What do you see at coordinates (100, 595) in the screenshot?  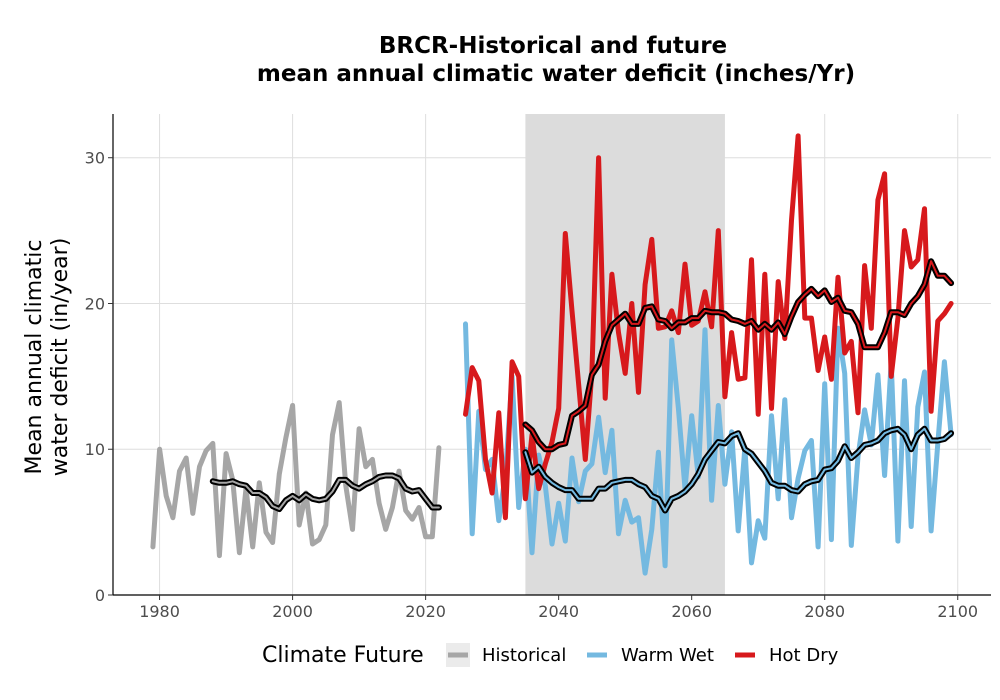 I see `y-tick-label-0: 0` at bounding box center [100, 595].